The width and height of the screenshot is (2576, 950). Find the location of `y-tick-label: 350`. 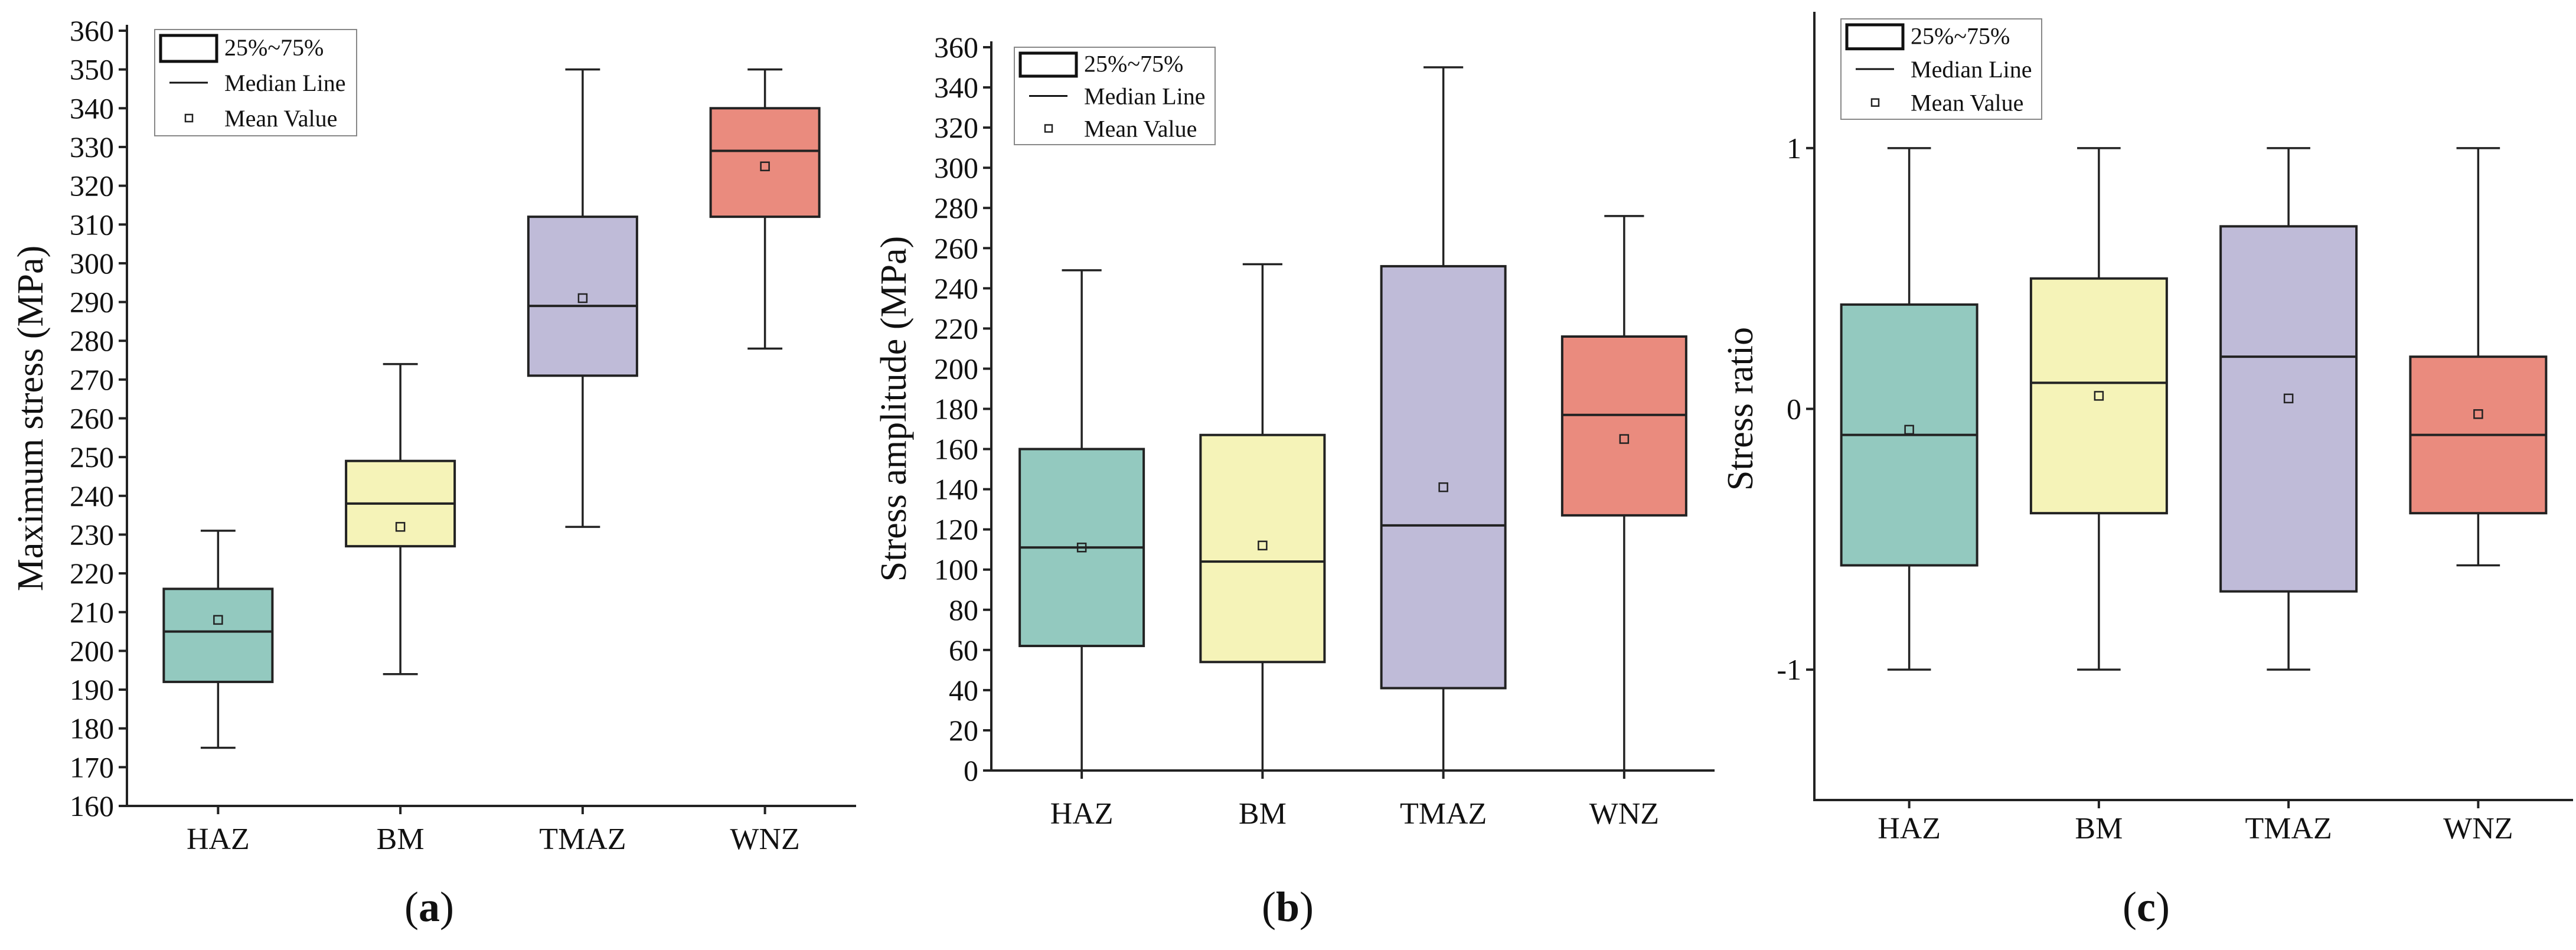

y-tick-label: 350 is located at coordinates (92, 69).